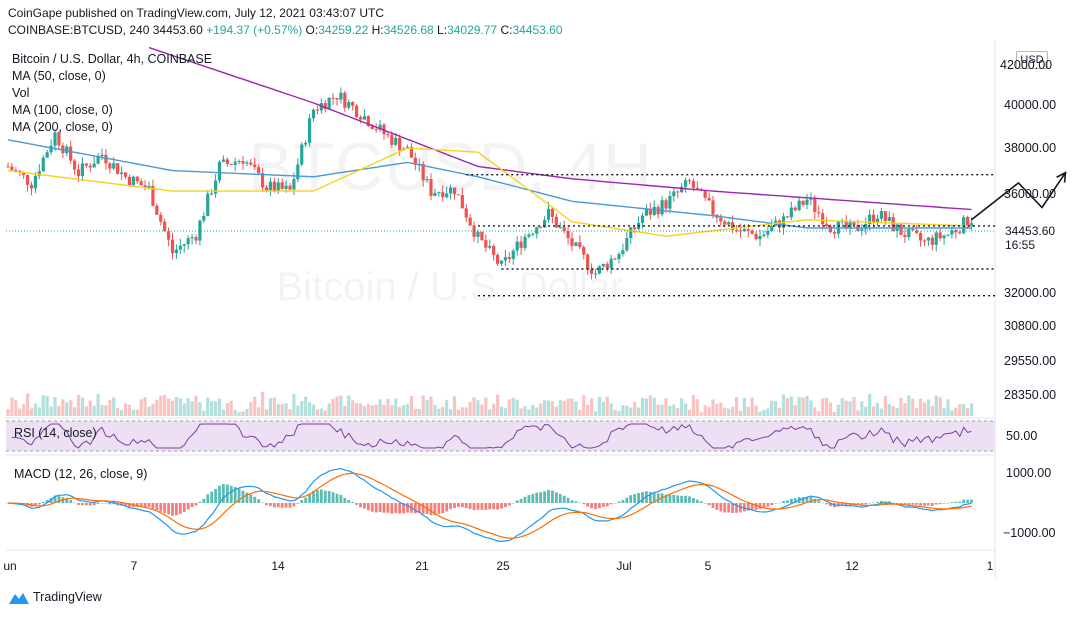 This screenshot has width=1073, height=617. I want to click on legend-ma100: MA (100, close, 0), so click(62, 110).